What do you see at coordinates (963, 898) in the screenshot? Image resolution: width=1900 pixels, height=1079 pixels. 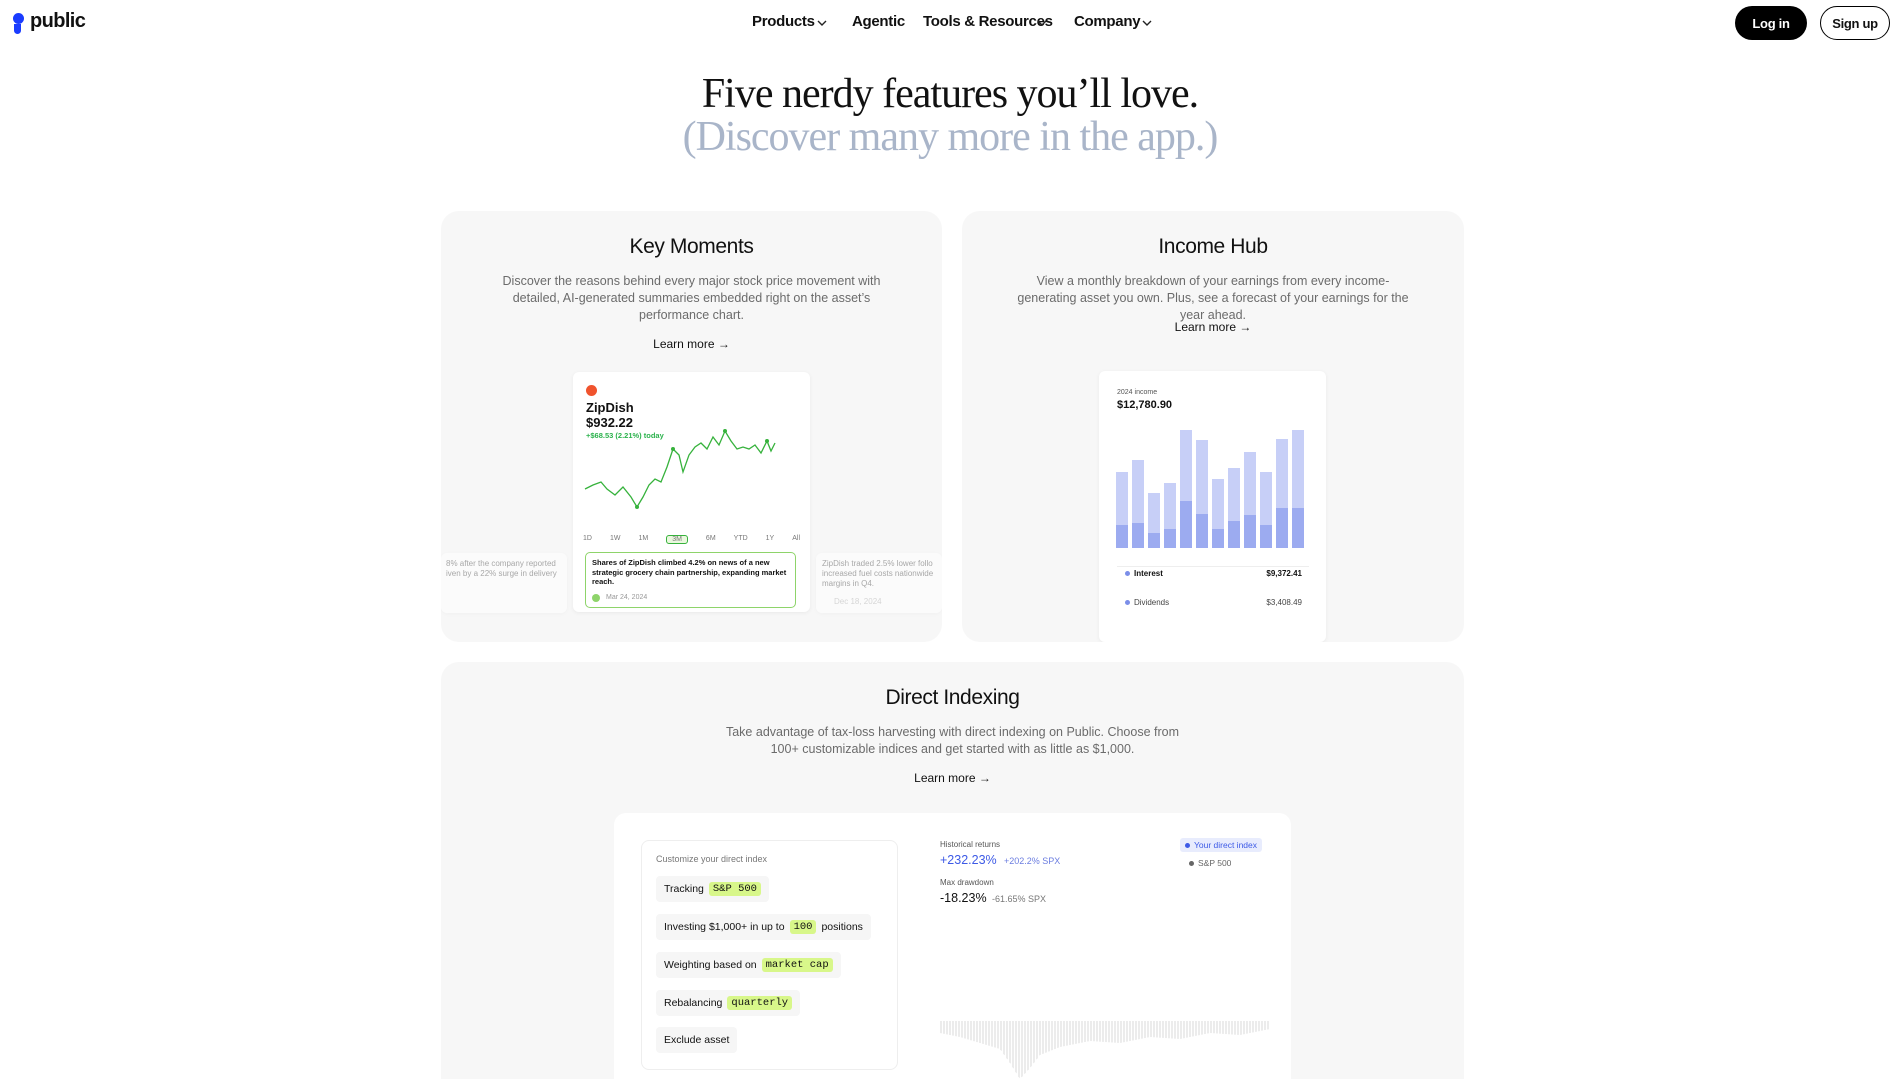 I see `drawdown-value: -18.23%` at bounding box center [963, 898].